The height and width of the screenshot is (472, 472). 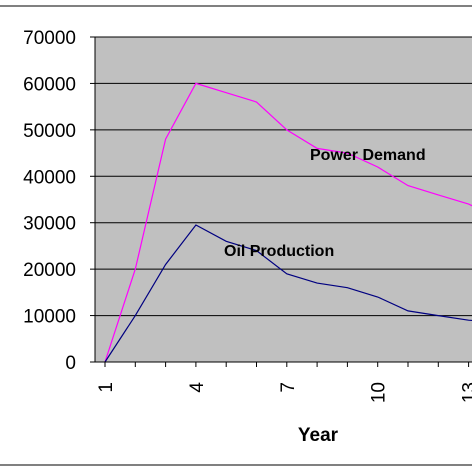 What do you see at coordinates (106, 387) in the screenshot?
I see `x-tick-label: 1` at bounding box center [106, 387].